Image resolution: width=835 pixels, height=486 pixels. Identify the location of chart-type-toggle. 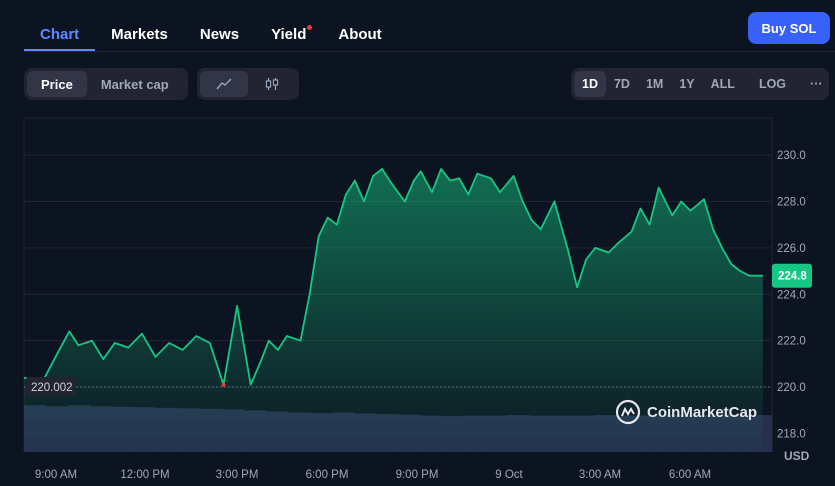
(248, 84).